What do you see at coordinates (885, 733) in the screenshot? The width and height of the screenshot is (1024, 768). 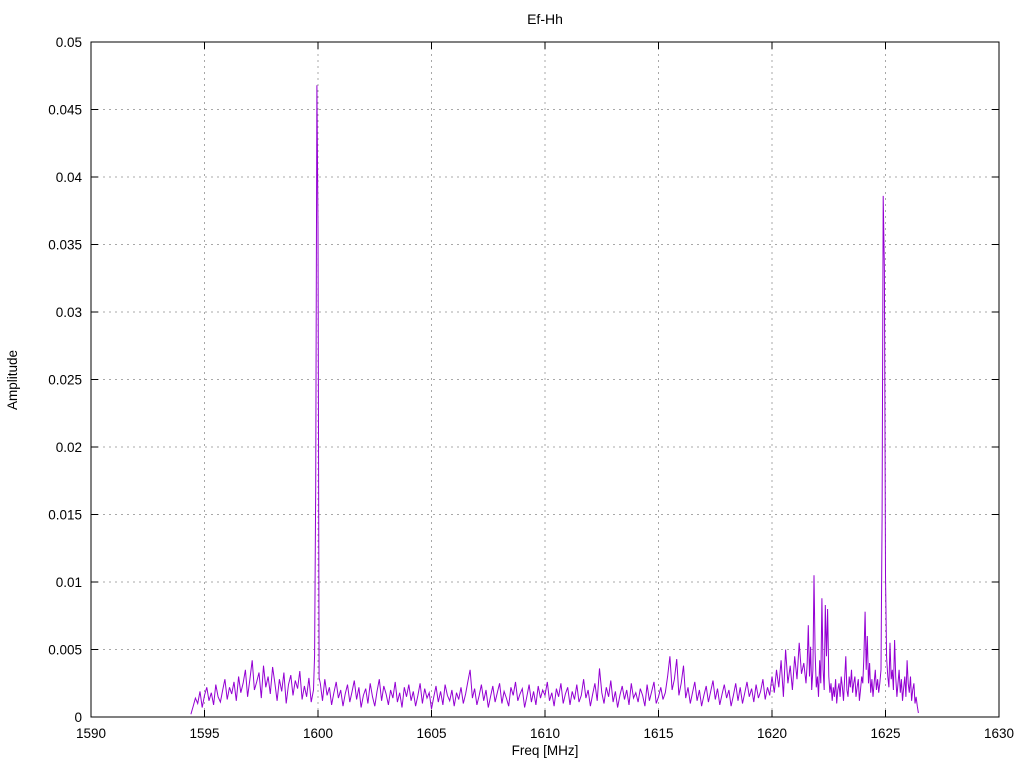 I see `x-tick-label: 1625` at bounding box center [885, 733].